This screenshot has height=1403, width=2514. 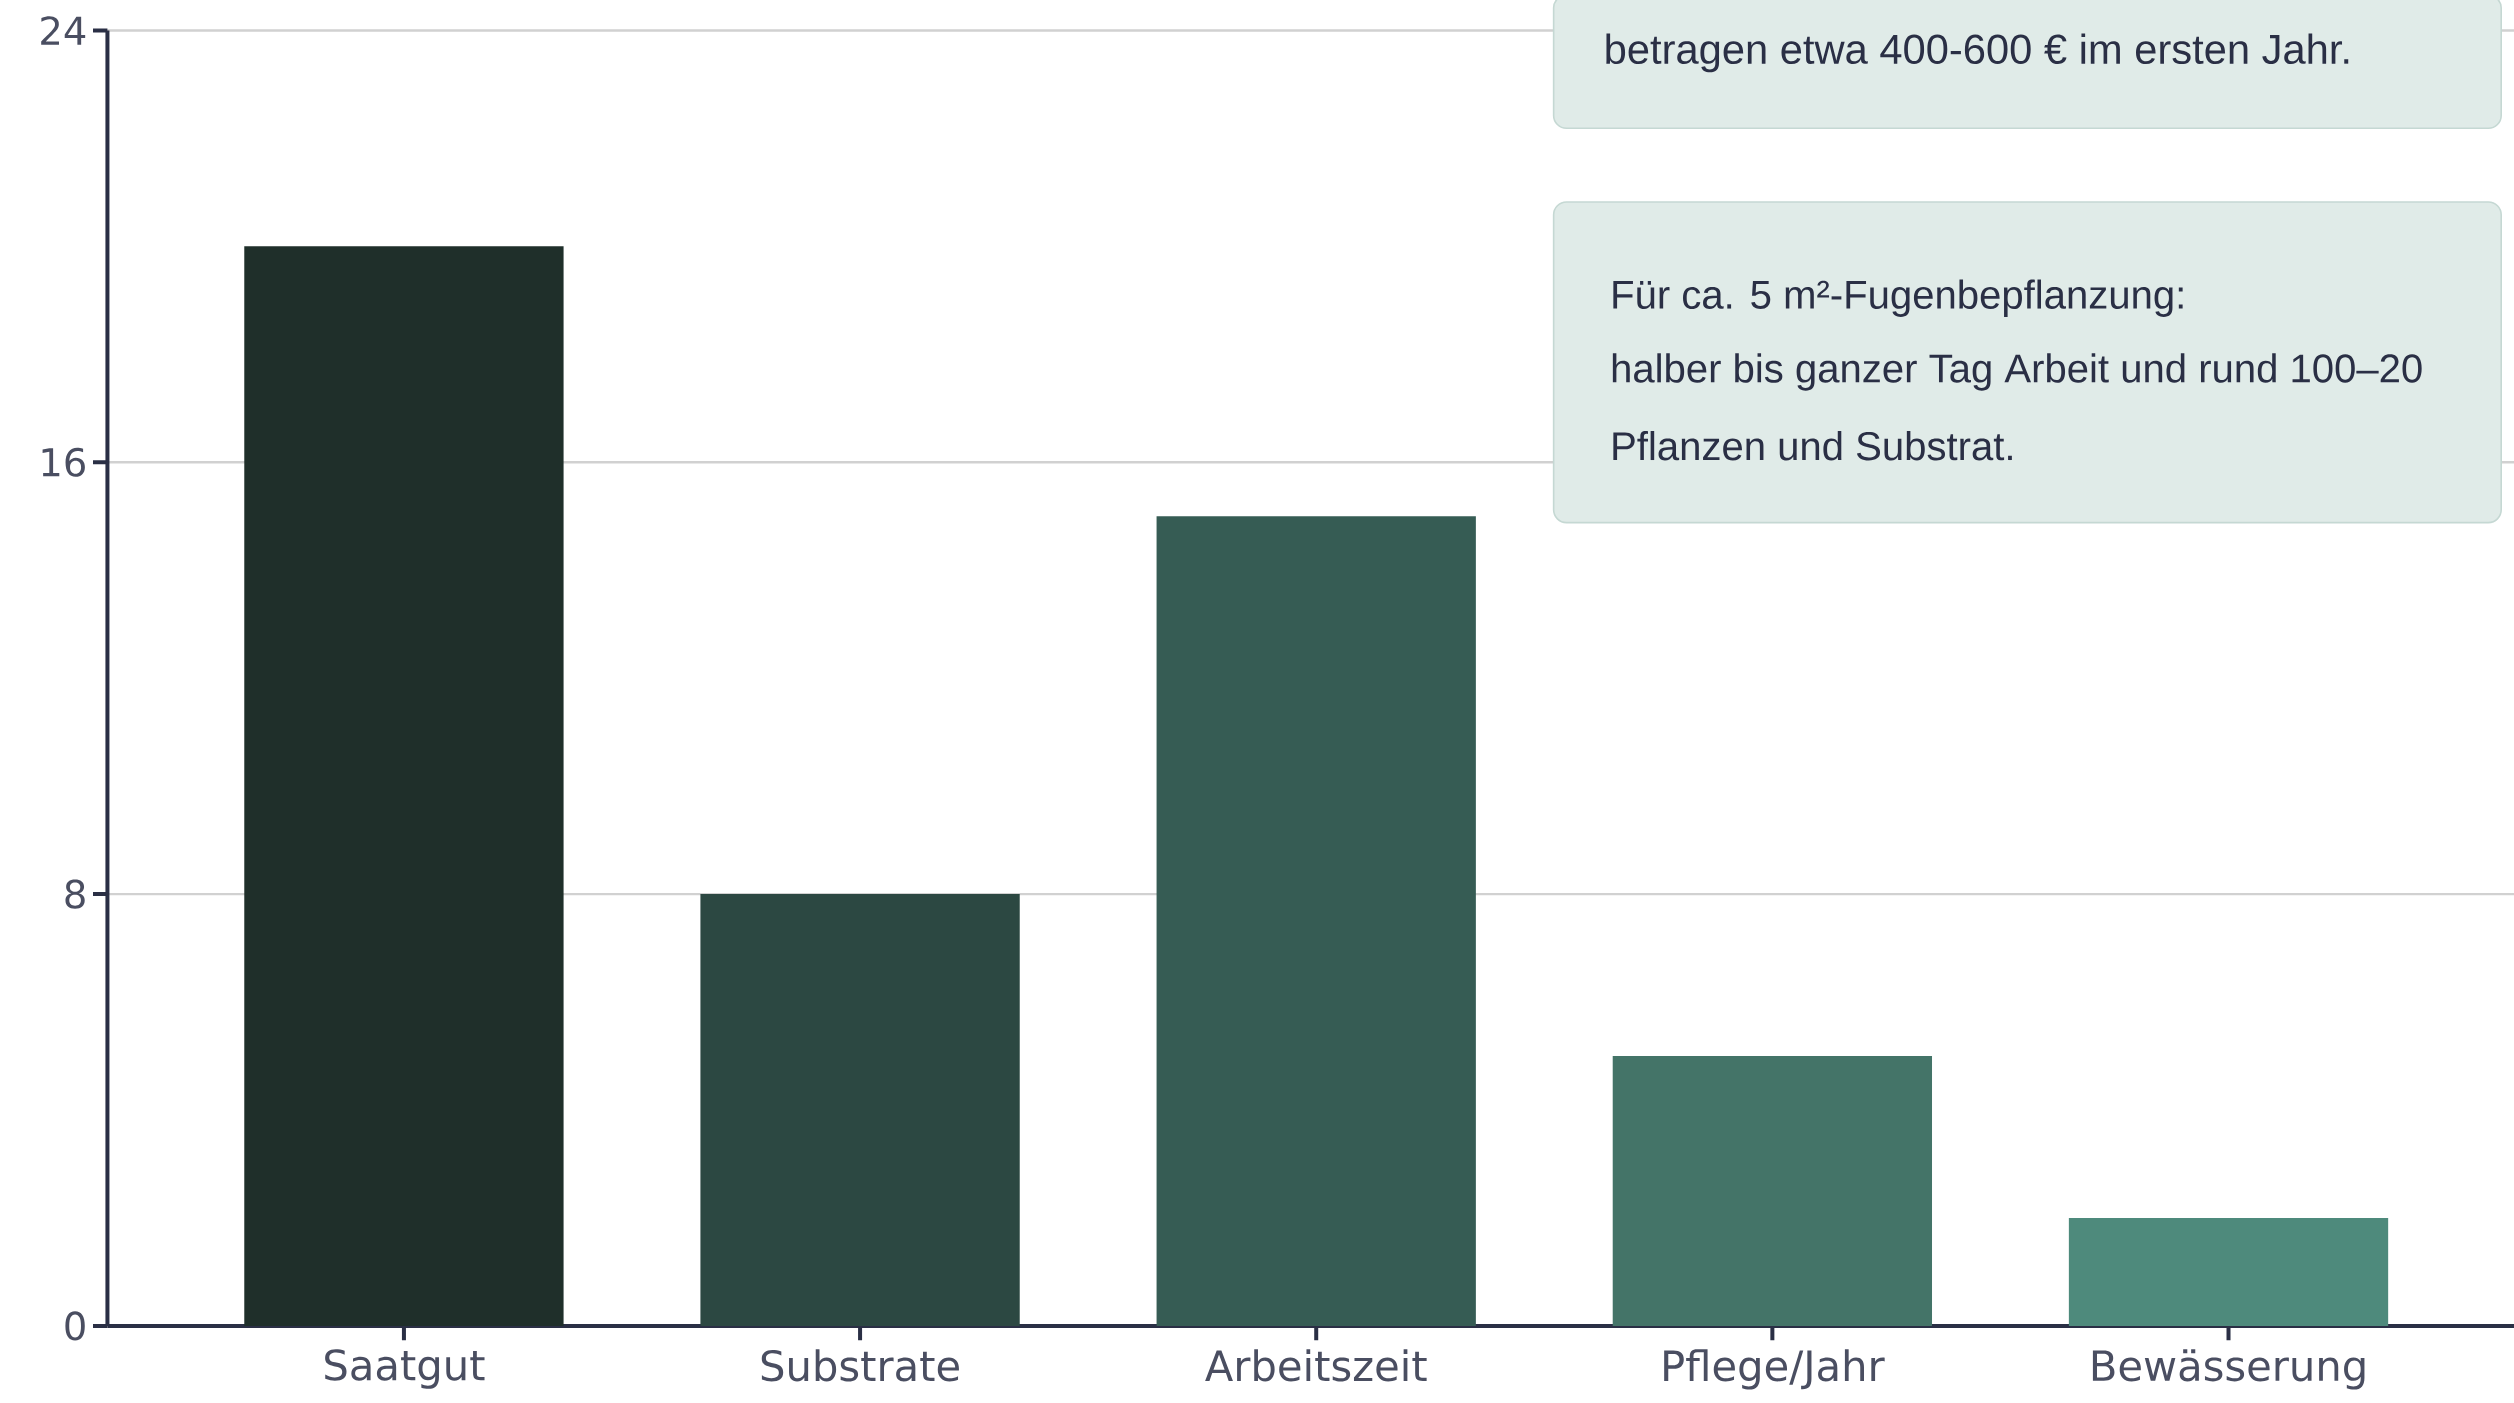 I want to click on annotation: betragen etwa 400-600 € im ersten Jahr., so click(x=1977, y=53).